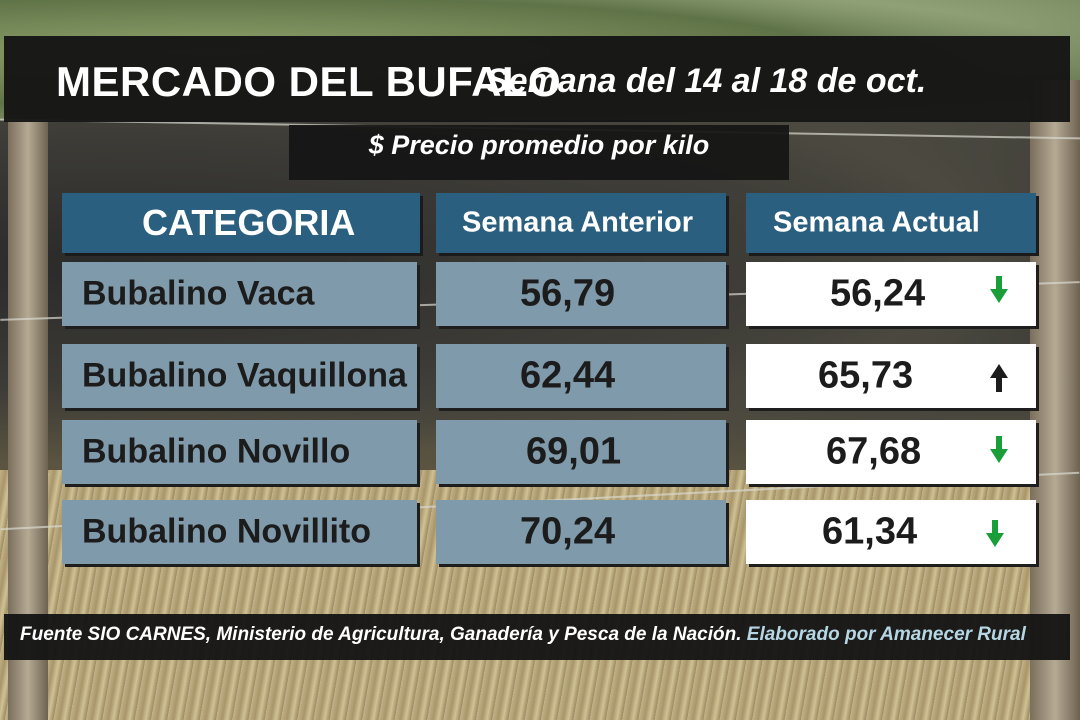  What do you see at coordinates (706, 81) in the screenshot?
I see `week-range: Semana del 14 al 18 de oct.` at bounding box center [706, 81].